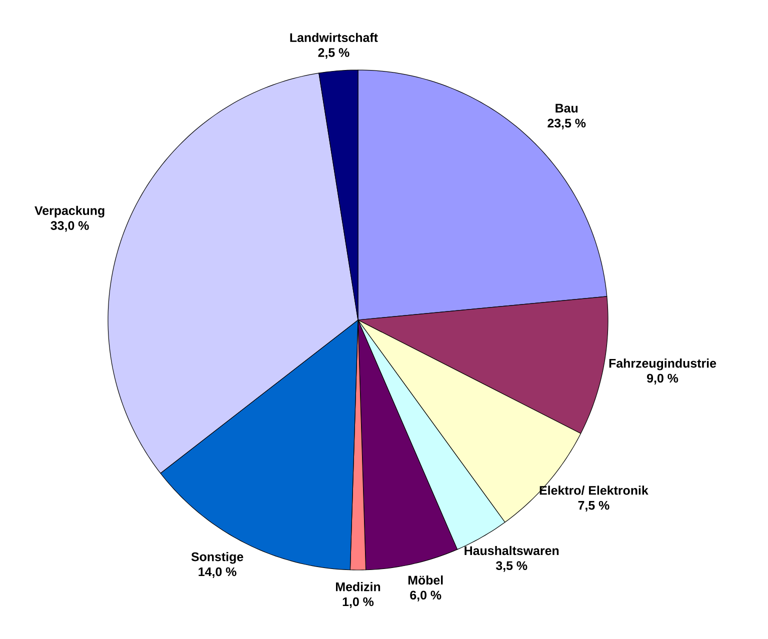 The width and height of the screenshot is (768, 639). Describe the element at coordinates (662, 364) in the screenshot. I see `slice-label: Fahrzeugindustrie` at that location.